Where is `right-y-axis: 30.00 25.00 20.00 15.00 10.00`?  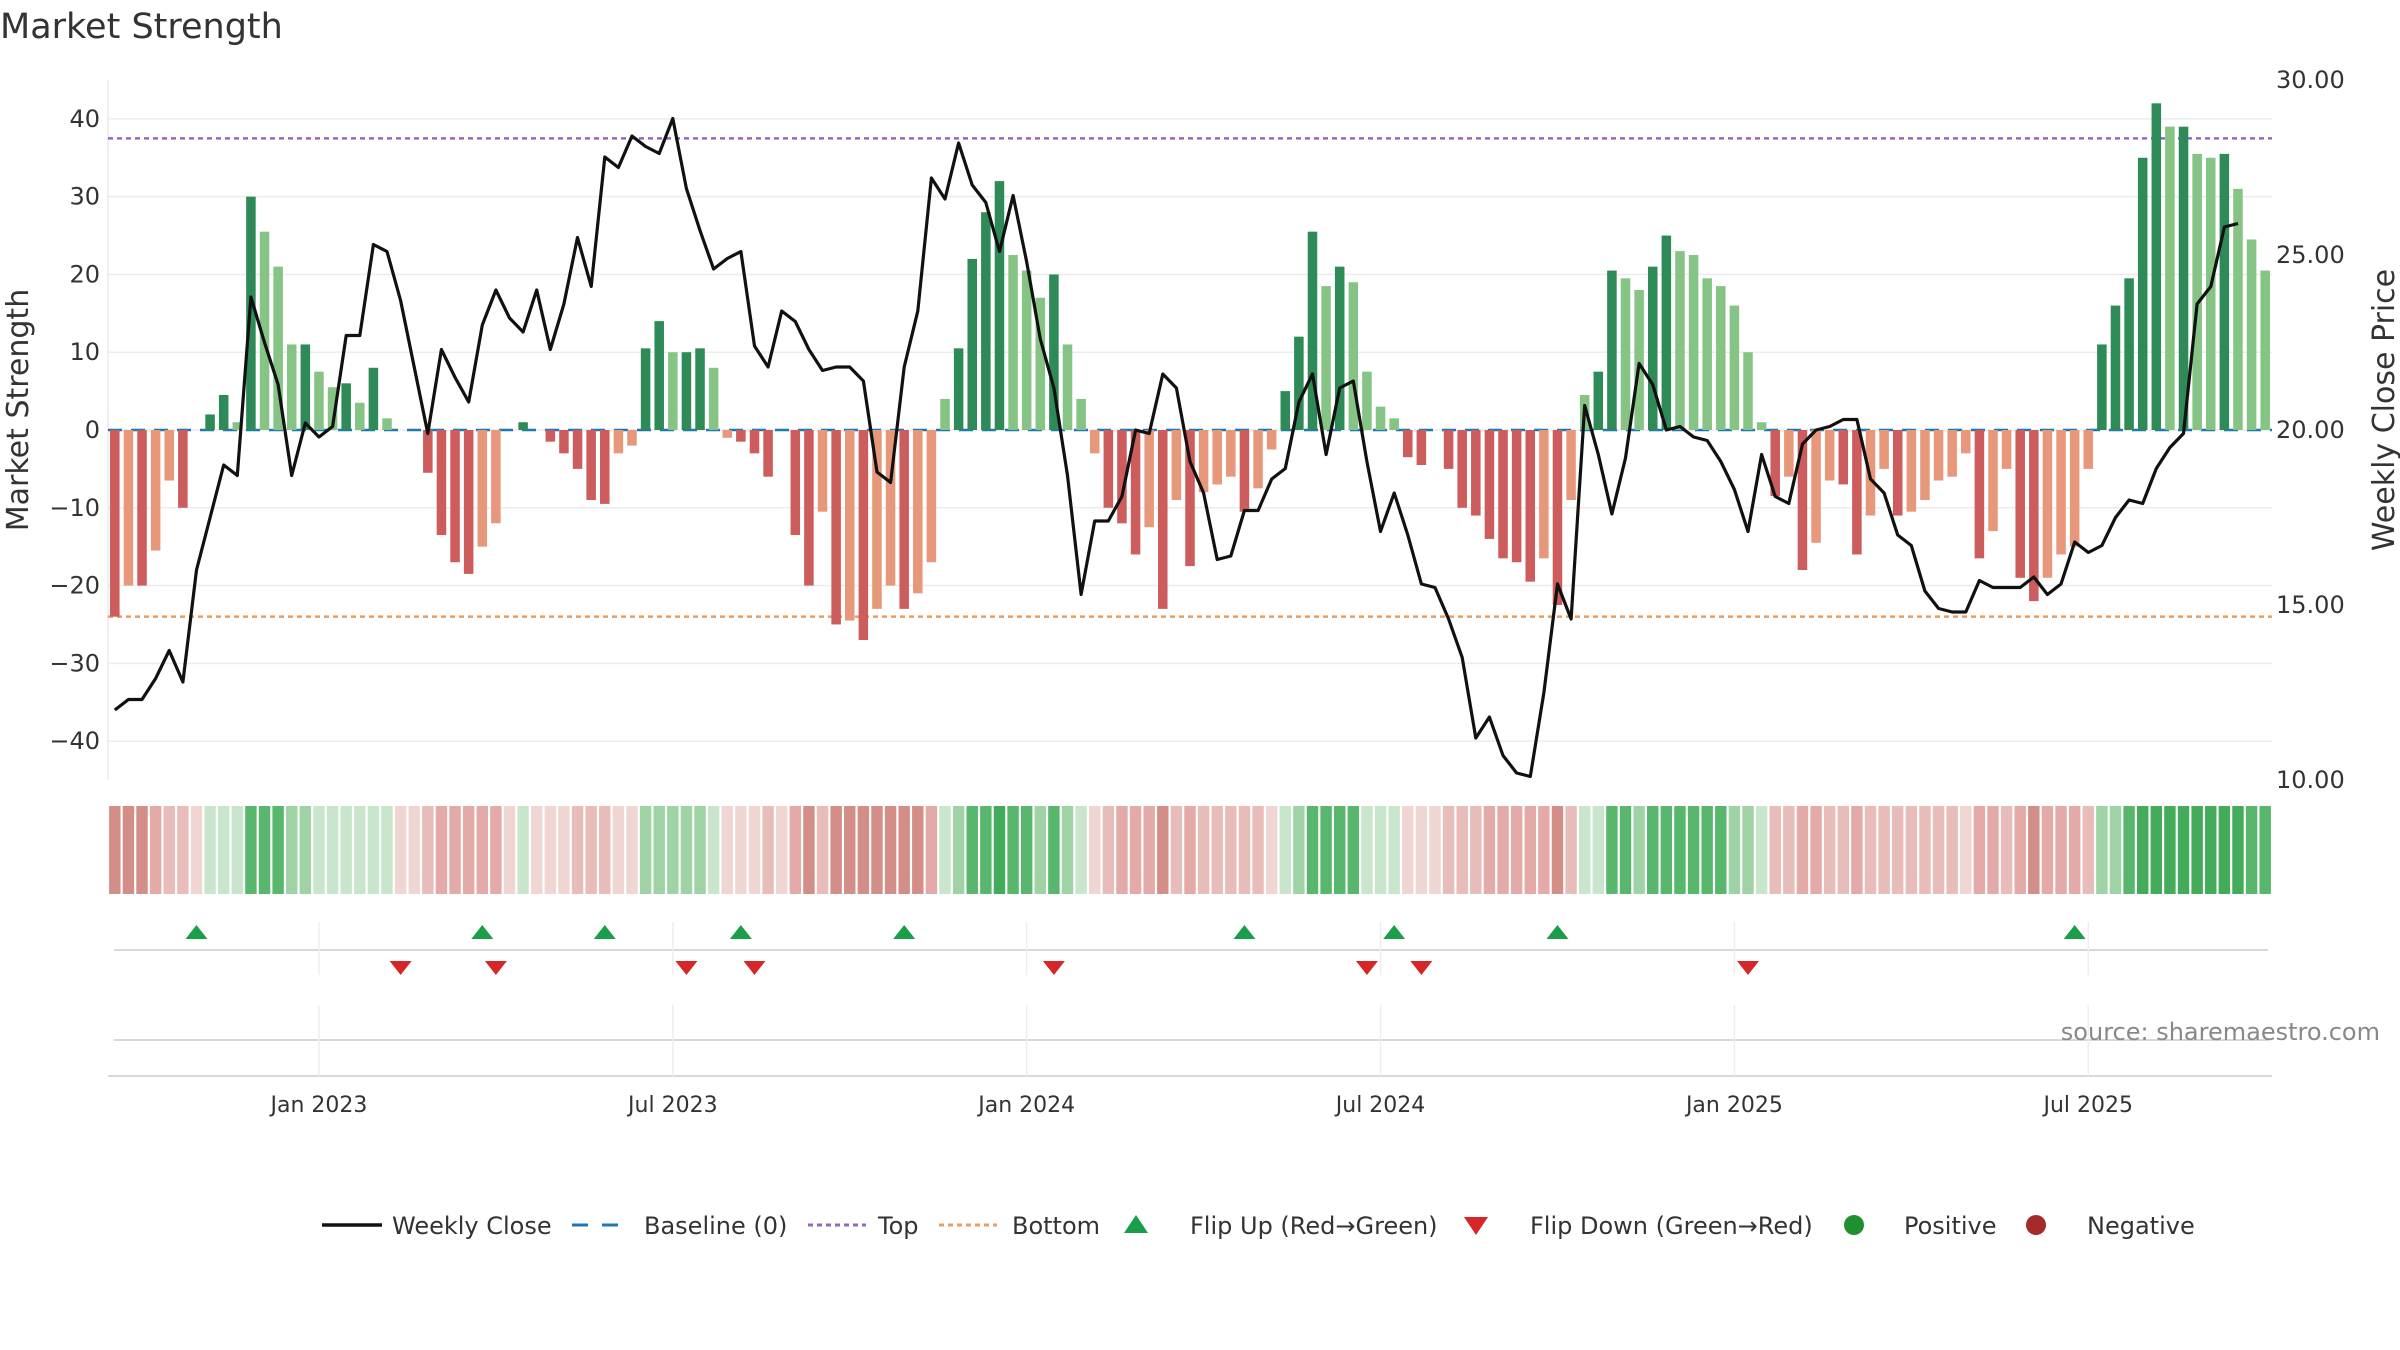
right-y-axis: 30.00 25.00 20.00 15.00 10.00 is located at coordinates (2310, 430).